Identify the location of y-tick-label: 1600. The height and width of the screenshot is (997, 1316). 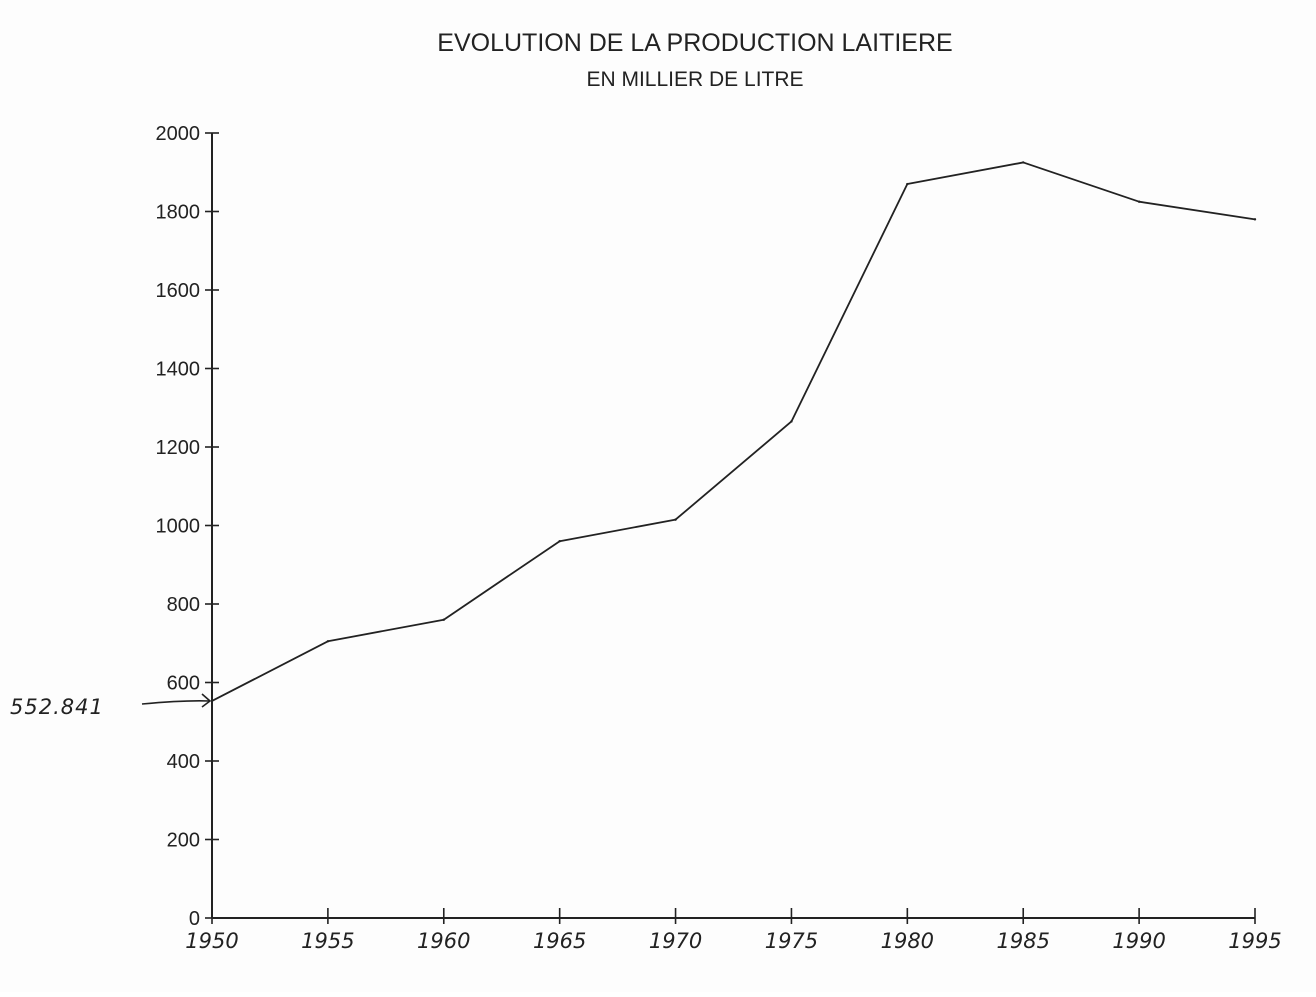
(178, 291).